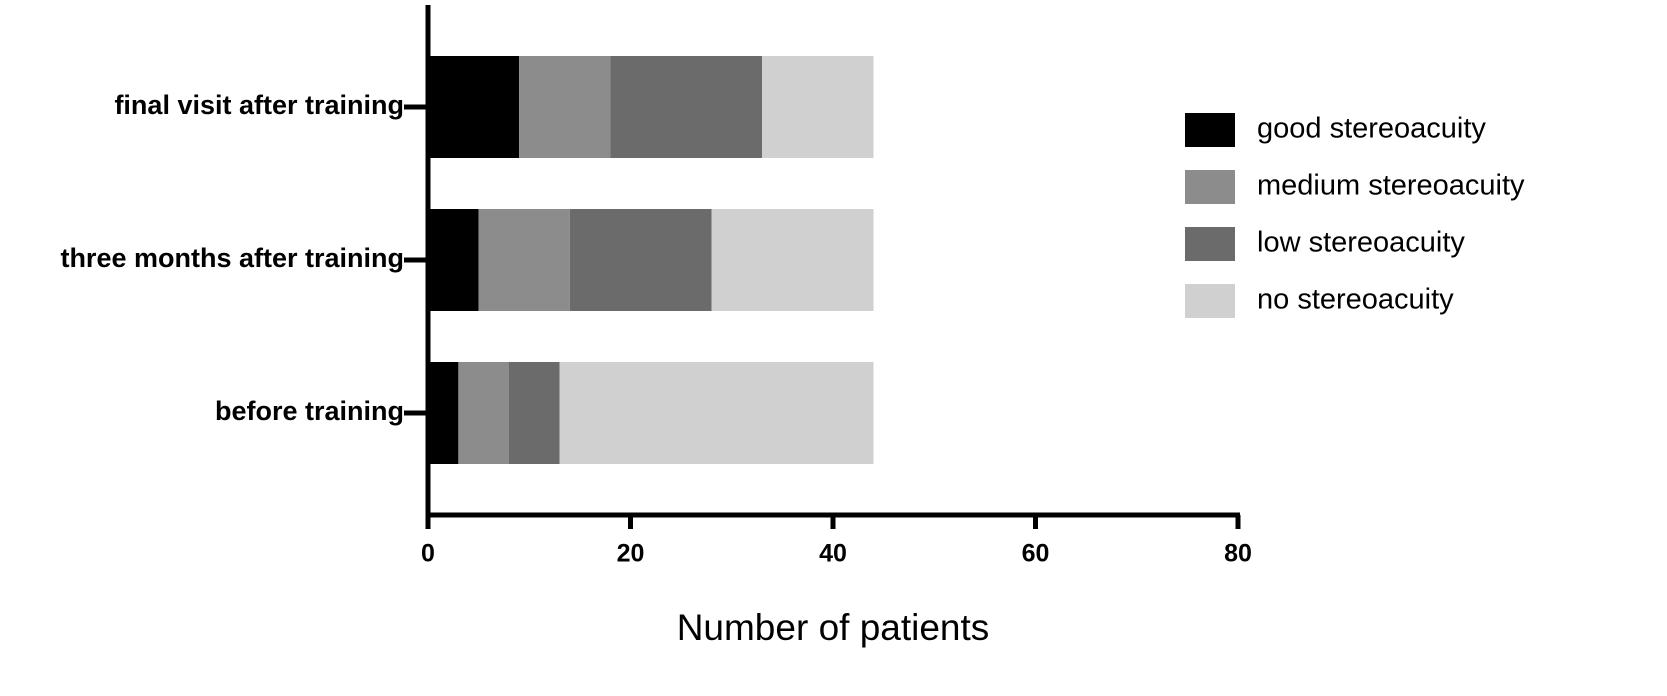 The image size is (1667, 696). I want to click on x-tick-label: 0, so click(428, 554).